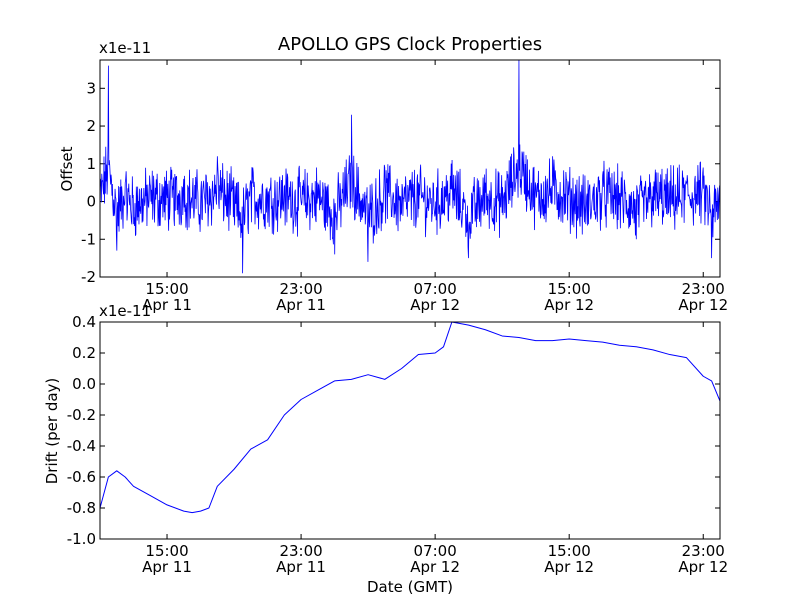 The width and height of the screenshot is (800, 600). Describe the element at coordinates (81, 477) in the screenshot. I see `drift-ytick-label: -0.6` at that location.